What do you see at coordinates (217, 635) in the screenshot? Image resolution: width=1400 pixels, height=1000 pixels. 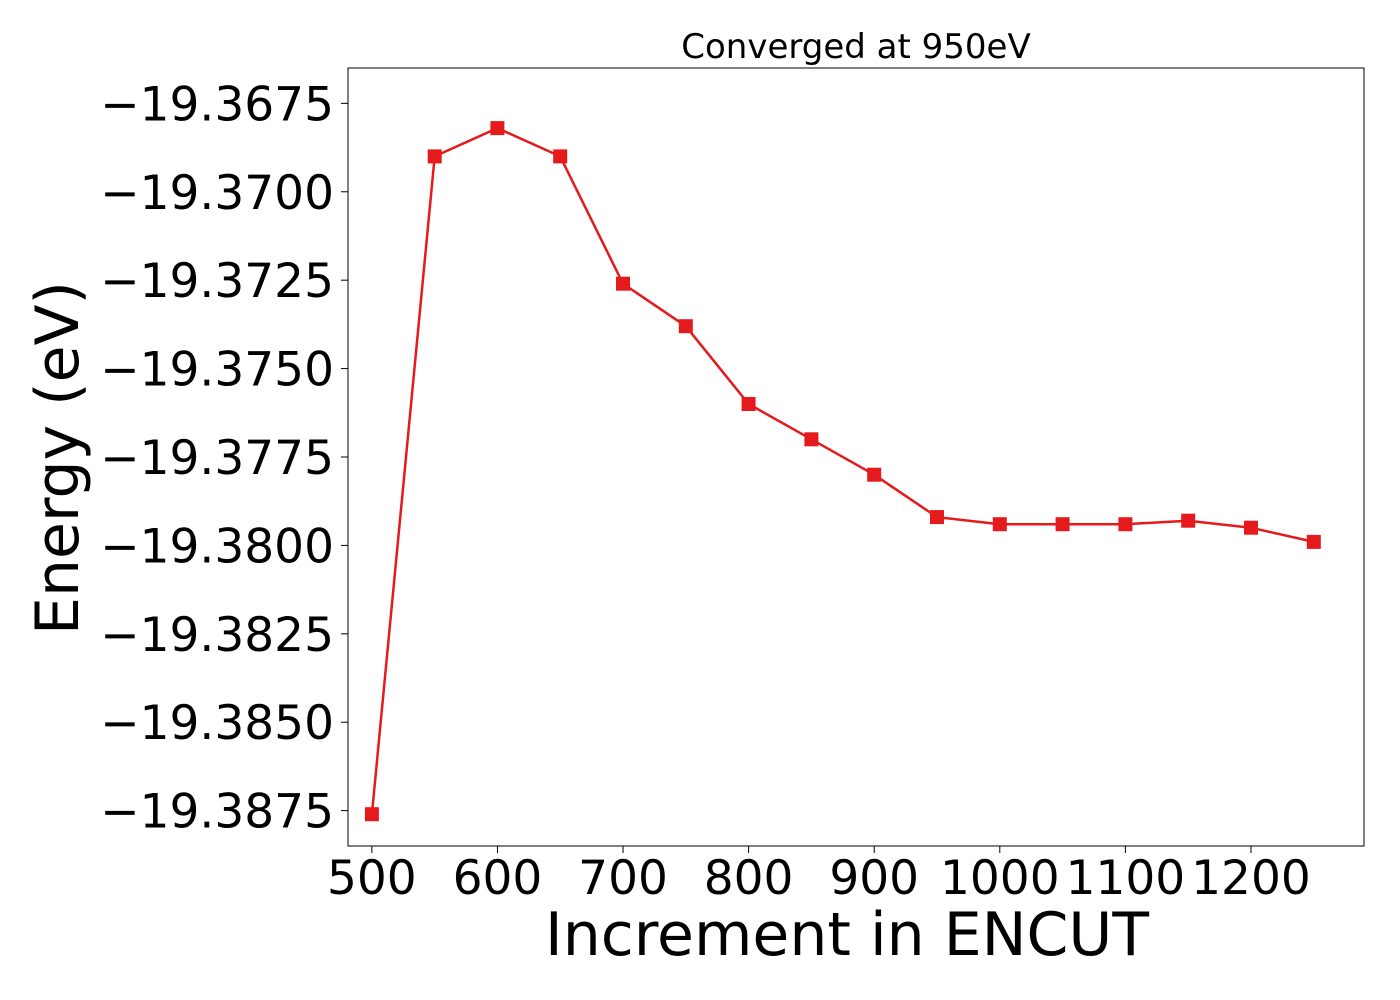 I see `y-tick-label: −19.3825` at bounding box center [217, 635].